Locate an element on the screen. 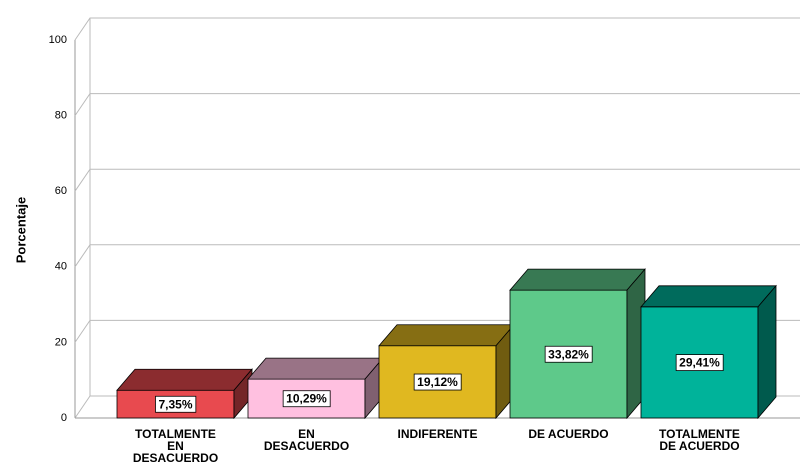  value-label: 33,82% is located at coordinates (568, 354).